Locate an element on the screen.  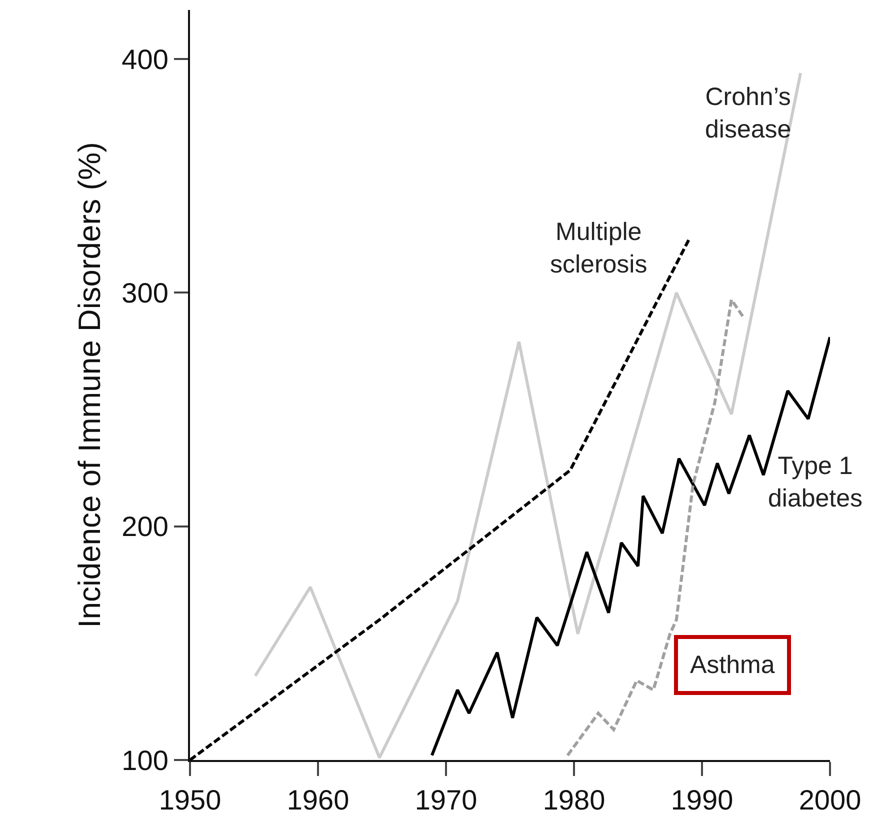
y-tick-label: 100 is located at coordinates (145, 760).